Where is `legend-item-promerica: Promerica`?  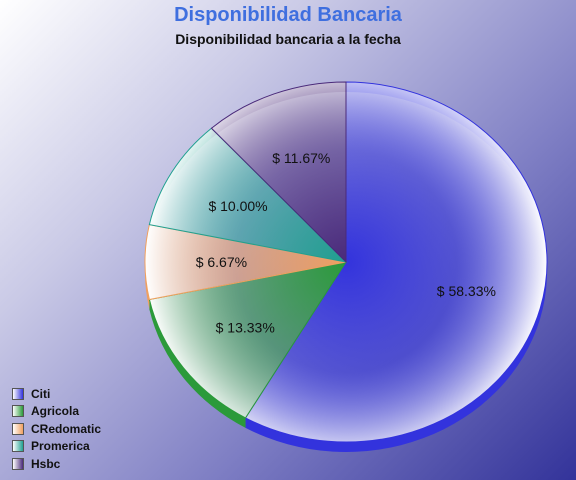
legend-item-promerica: Promerica is located at coordinates (56, 447).